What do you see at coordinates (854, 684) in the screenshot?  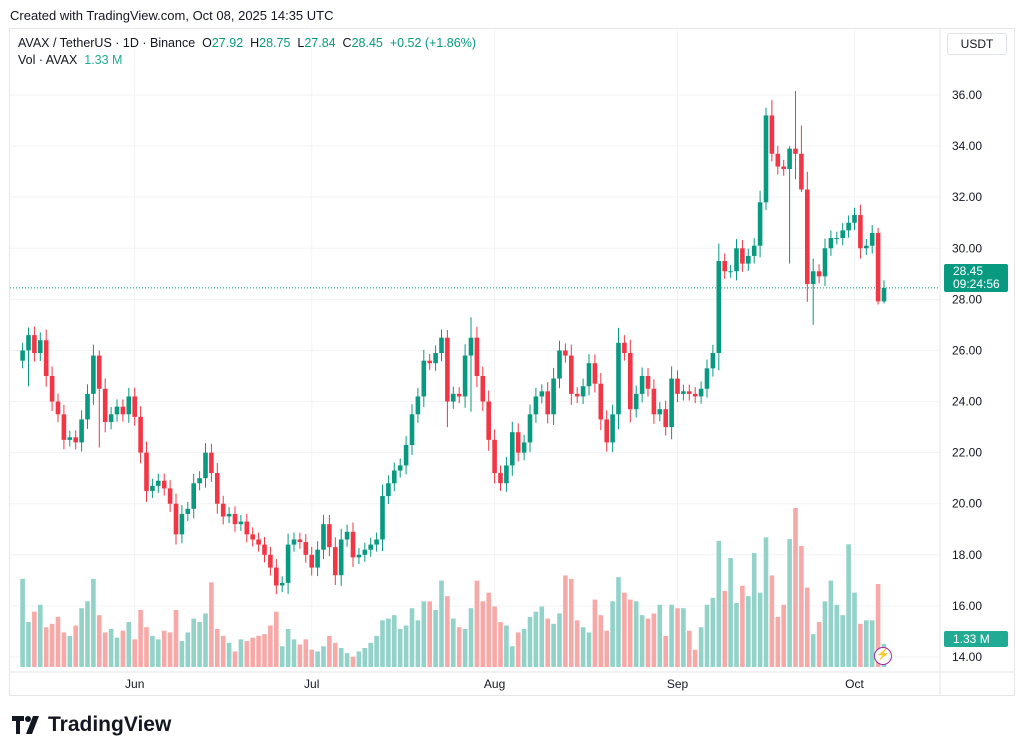 I see `time-tick-label: Oct` at bounding box center [854, 684].